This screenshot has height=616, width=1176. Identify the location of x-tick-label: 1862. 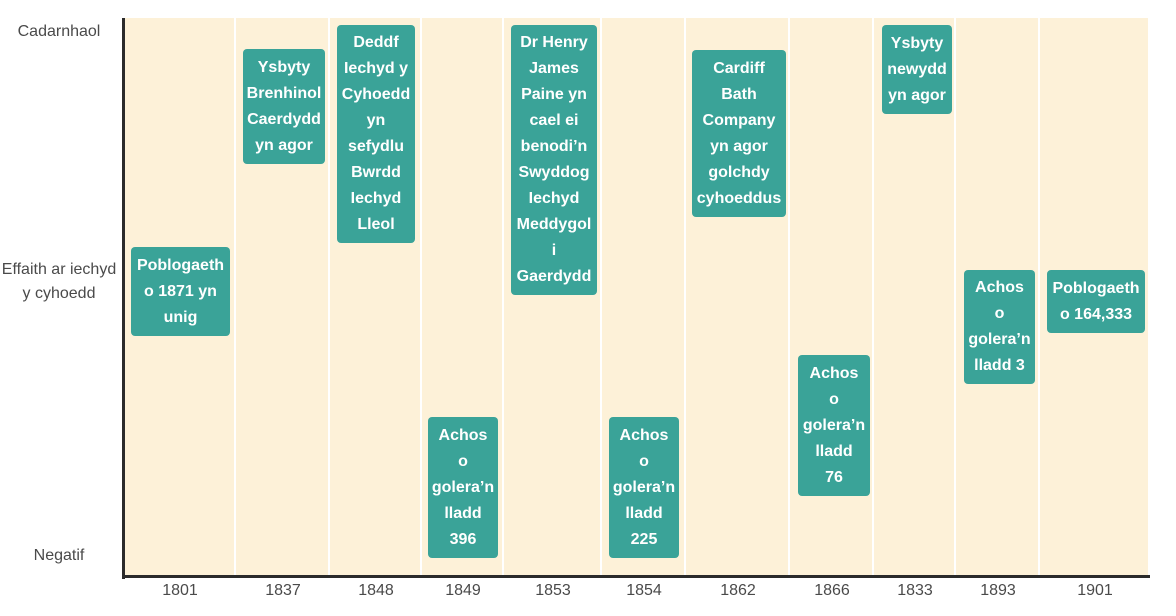
(738, 590).